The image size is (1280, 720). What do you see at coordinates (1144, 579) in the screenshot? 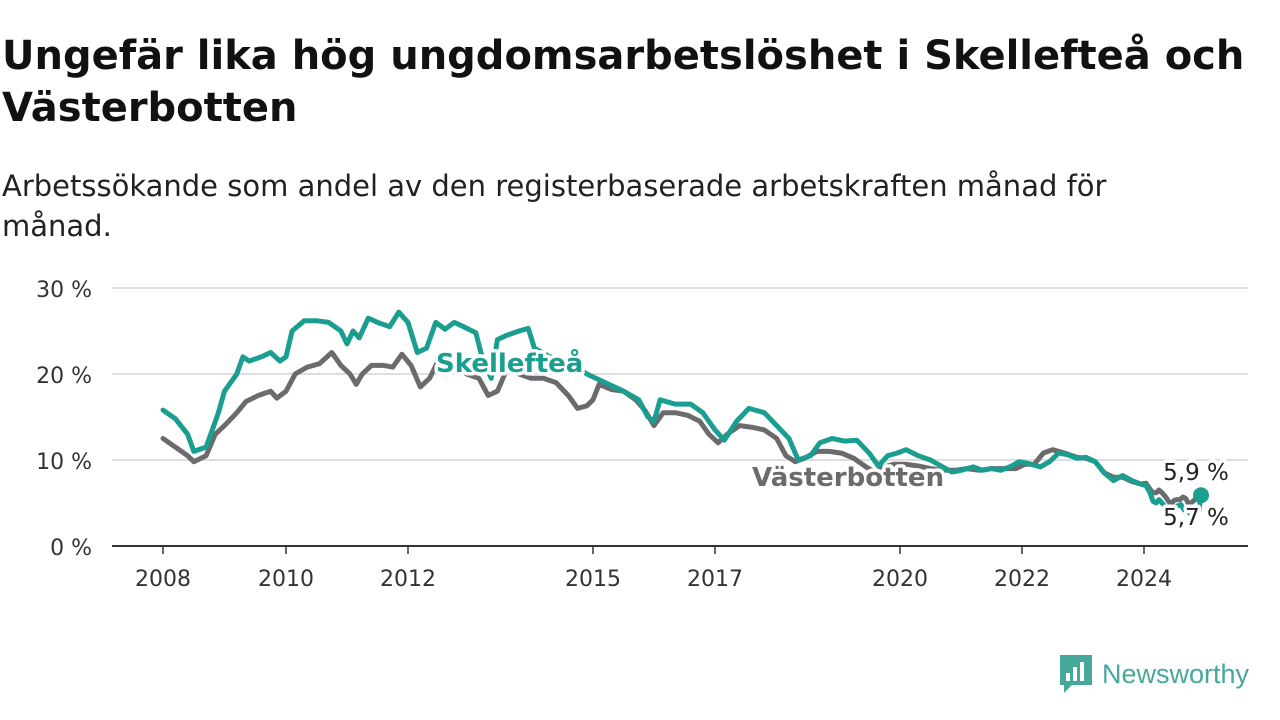
I see `x-tick-label: 2024` at bounding box center [1144, 579].